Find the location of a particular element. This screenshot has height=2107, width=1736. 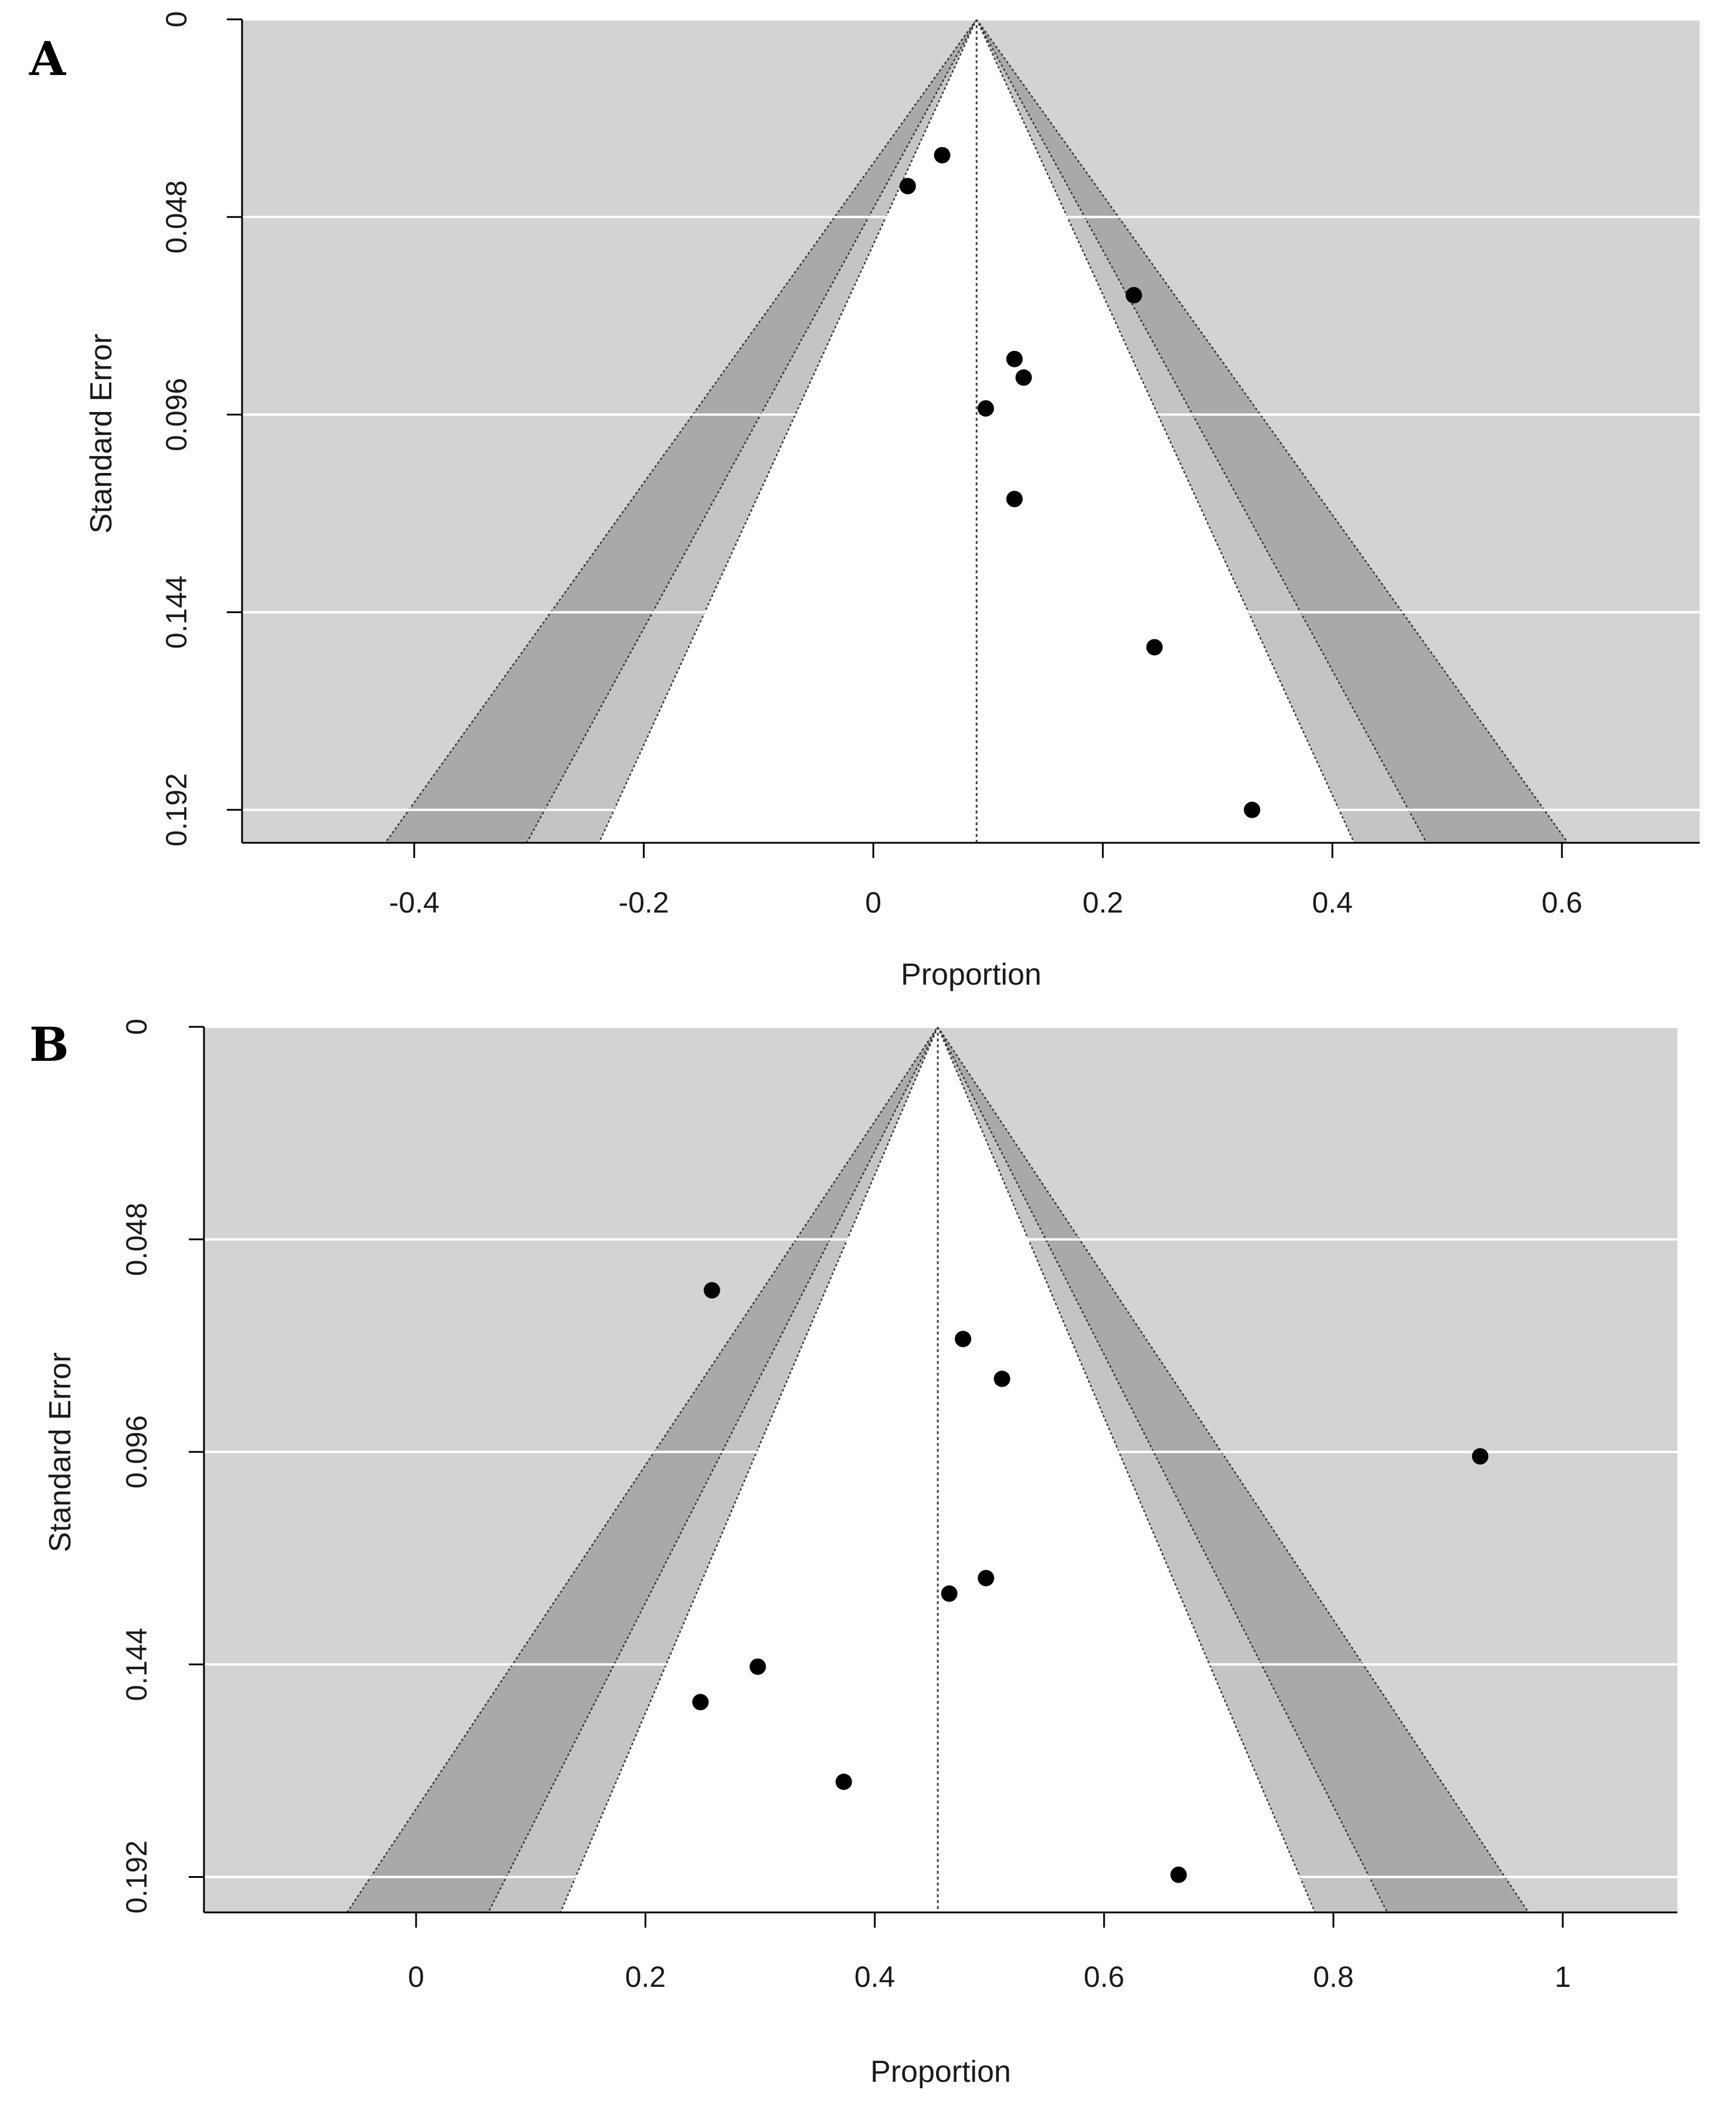

x-tick-label-b-0: 0 is located at coordinates (416, 1976).